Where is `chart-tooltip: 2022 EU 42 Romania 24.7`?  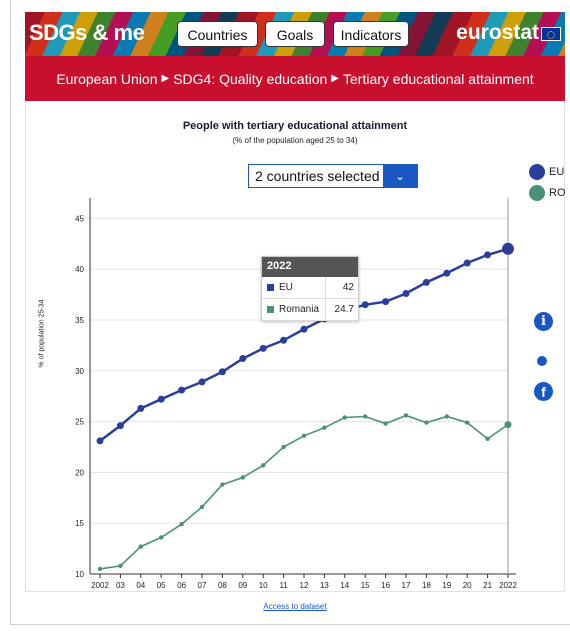
chart-tooltip: 2022 EU 42 Romania 24.7 is located at coordinates (310, 288).